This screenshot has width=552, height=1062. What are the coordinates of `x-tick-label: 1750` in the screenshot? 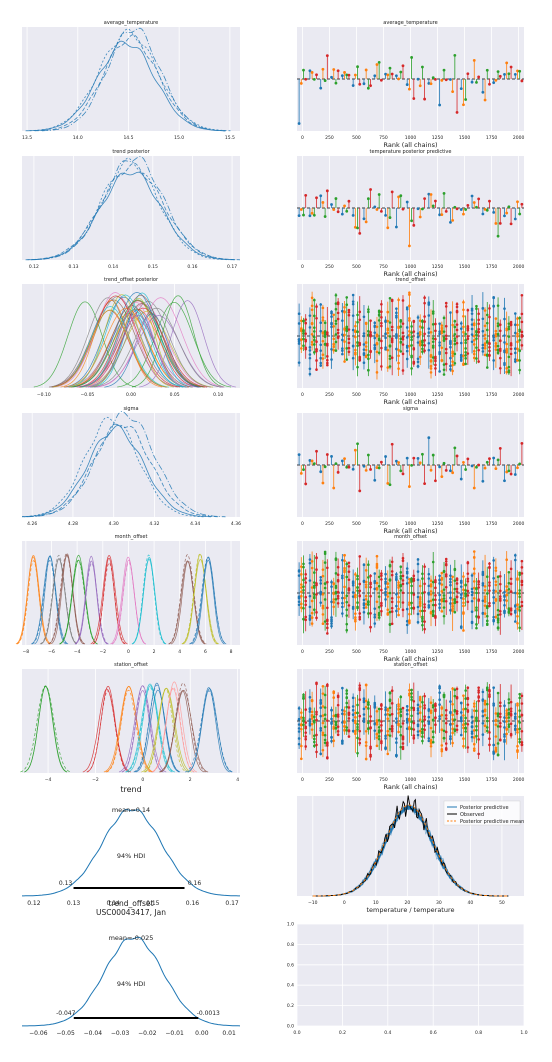 It's located at (492, 780).